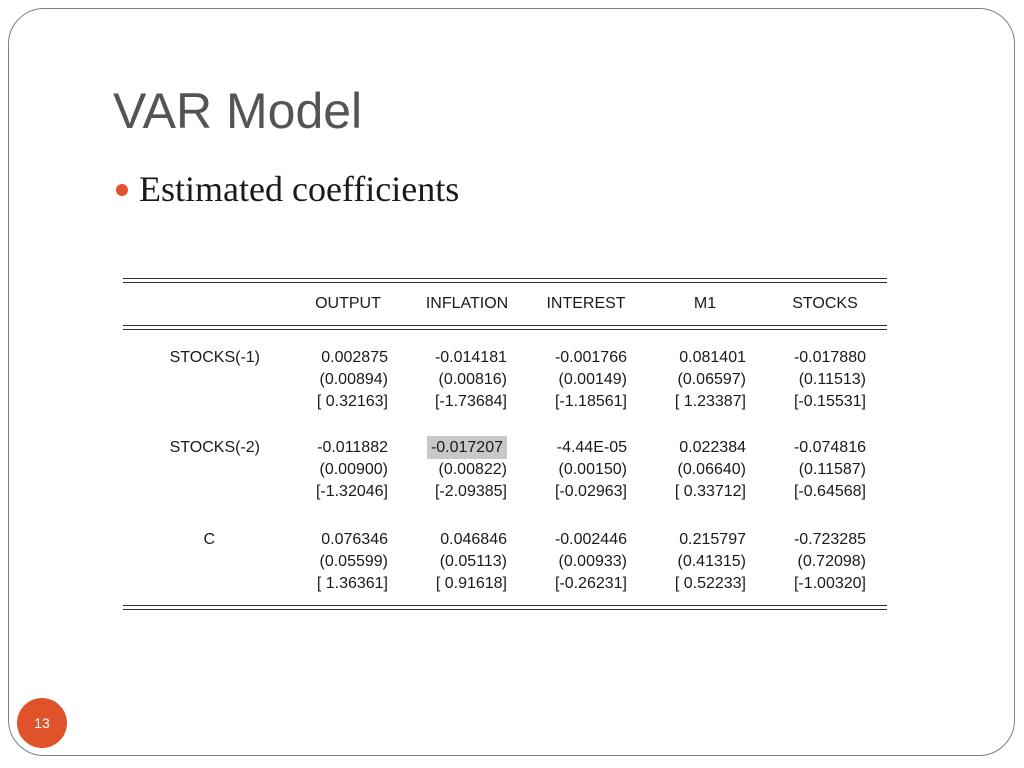 The width and height of the screenshot is (1024, 768). What do you see at coordinates (712, 447) in the screenshot?
I see `table-cell: 0.022384` at bounding box center [712, 447].